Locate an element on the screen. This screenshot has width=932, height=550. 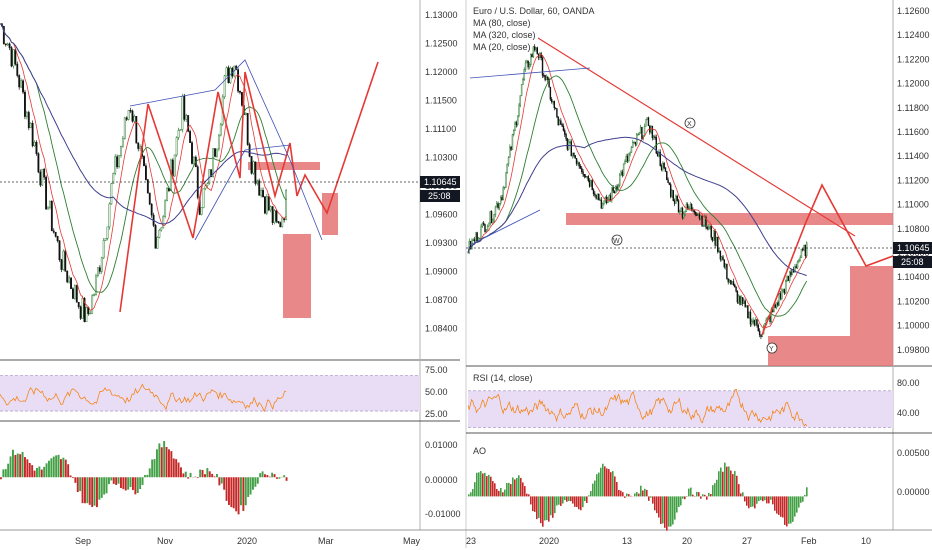
channel-bottom is located at coordinates (505, 227).